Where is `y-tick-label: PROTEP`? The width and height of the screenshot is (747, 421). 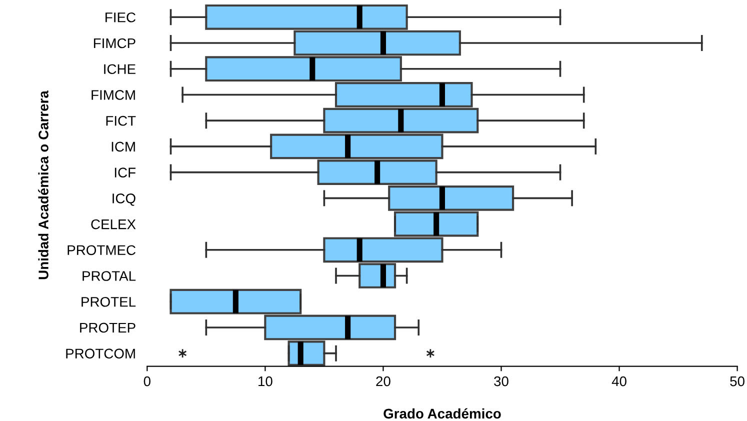 y-tick-label: PROTEP is located at coordinates (108, 327).